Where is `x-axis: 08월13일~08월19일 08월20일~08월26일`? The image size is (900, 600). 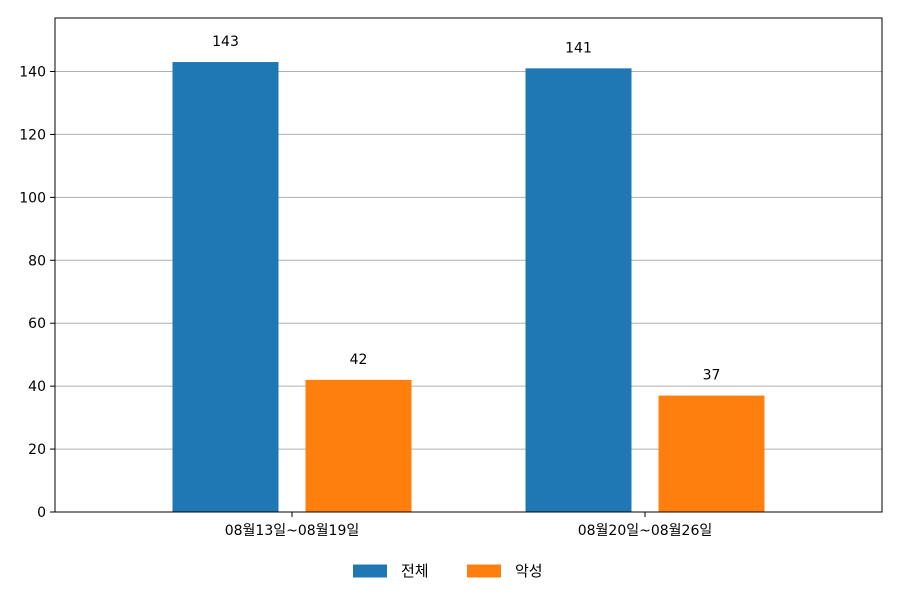
x-axis: 08월13일~08월19일 08월20일~08월26일 is located at coordinates (469, 525).